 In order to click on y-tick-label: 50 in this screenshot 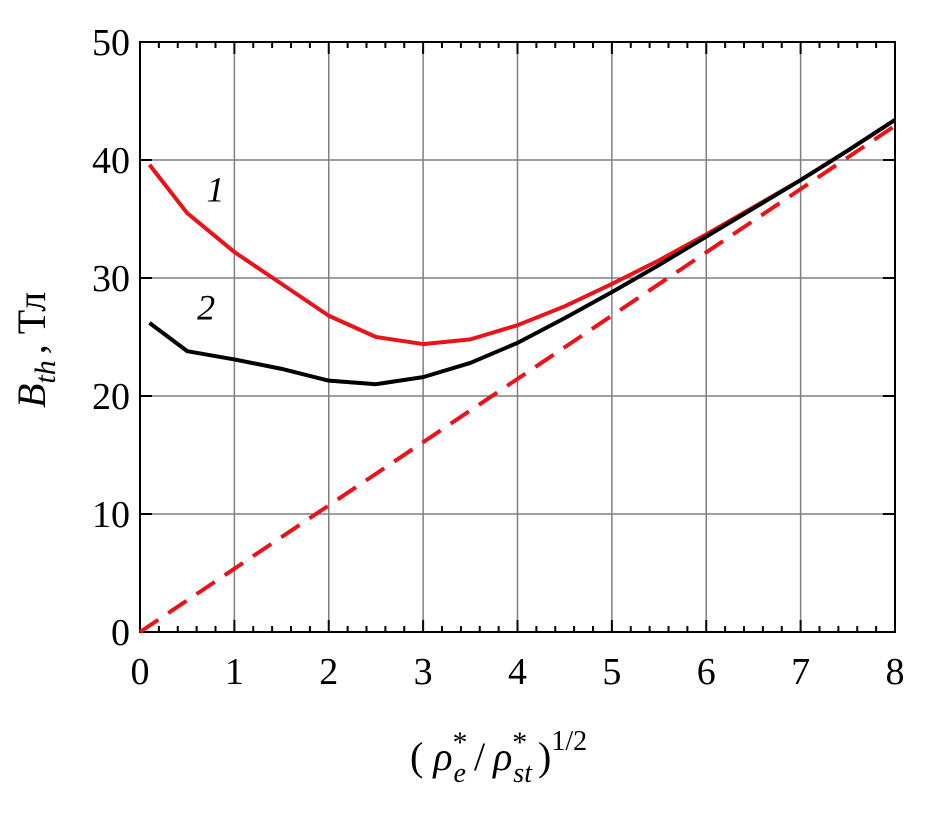, I will do `click(111, 43)`.